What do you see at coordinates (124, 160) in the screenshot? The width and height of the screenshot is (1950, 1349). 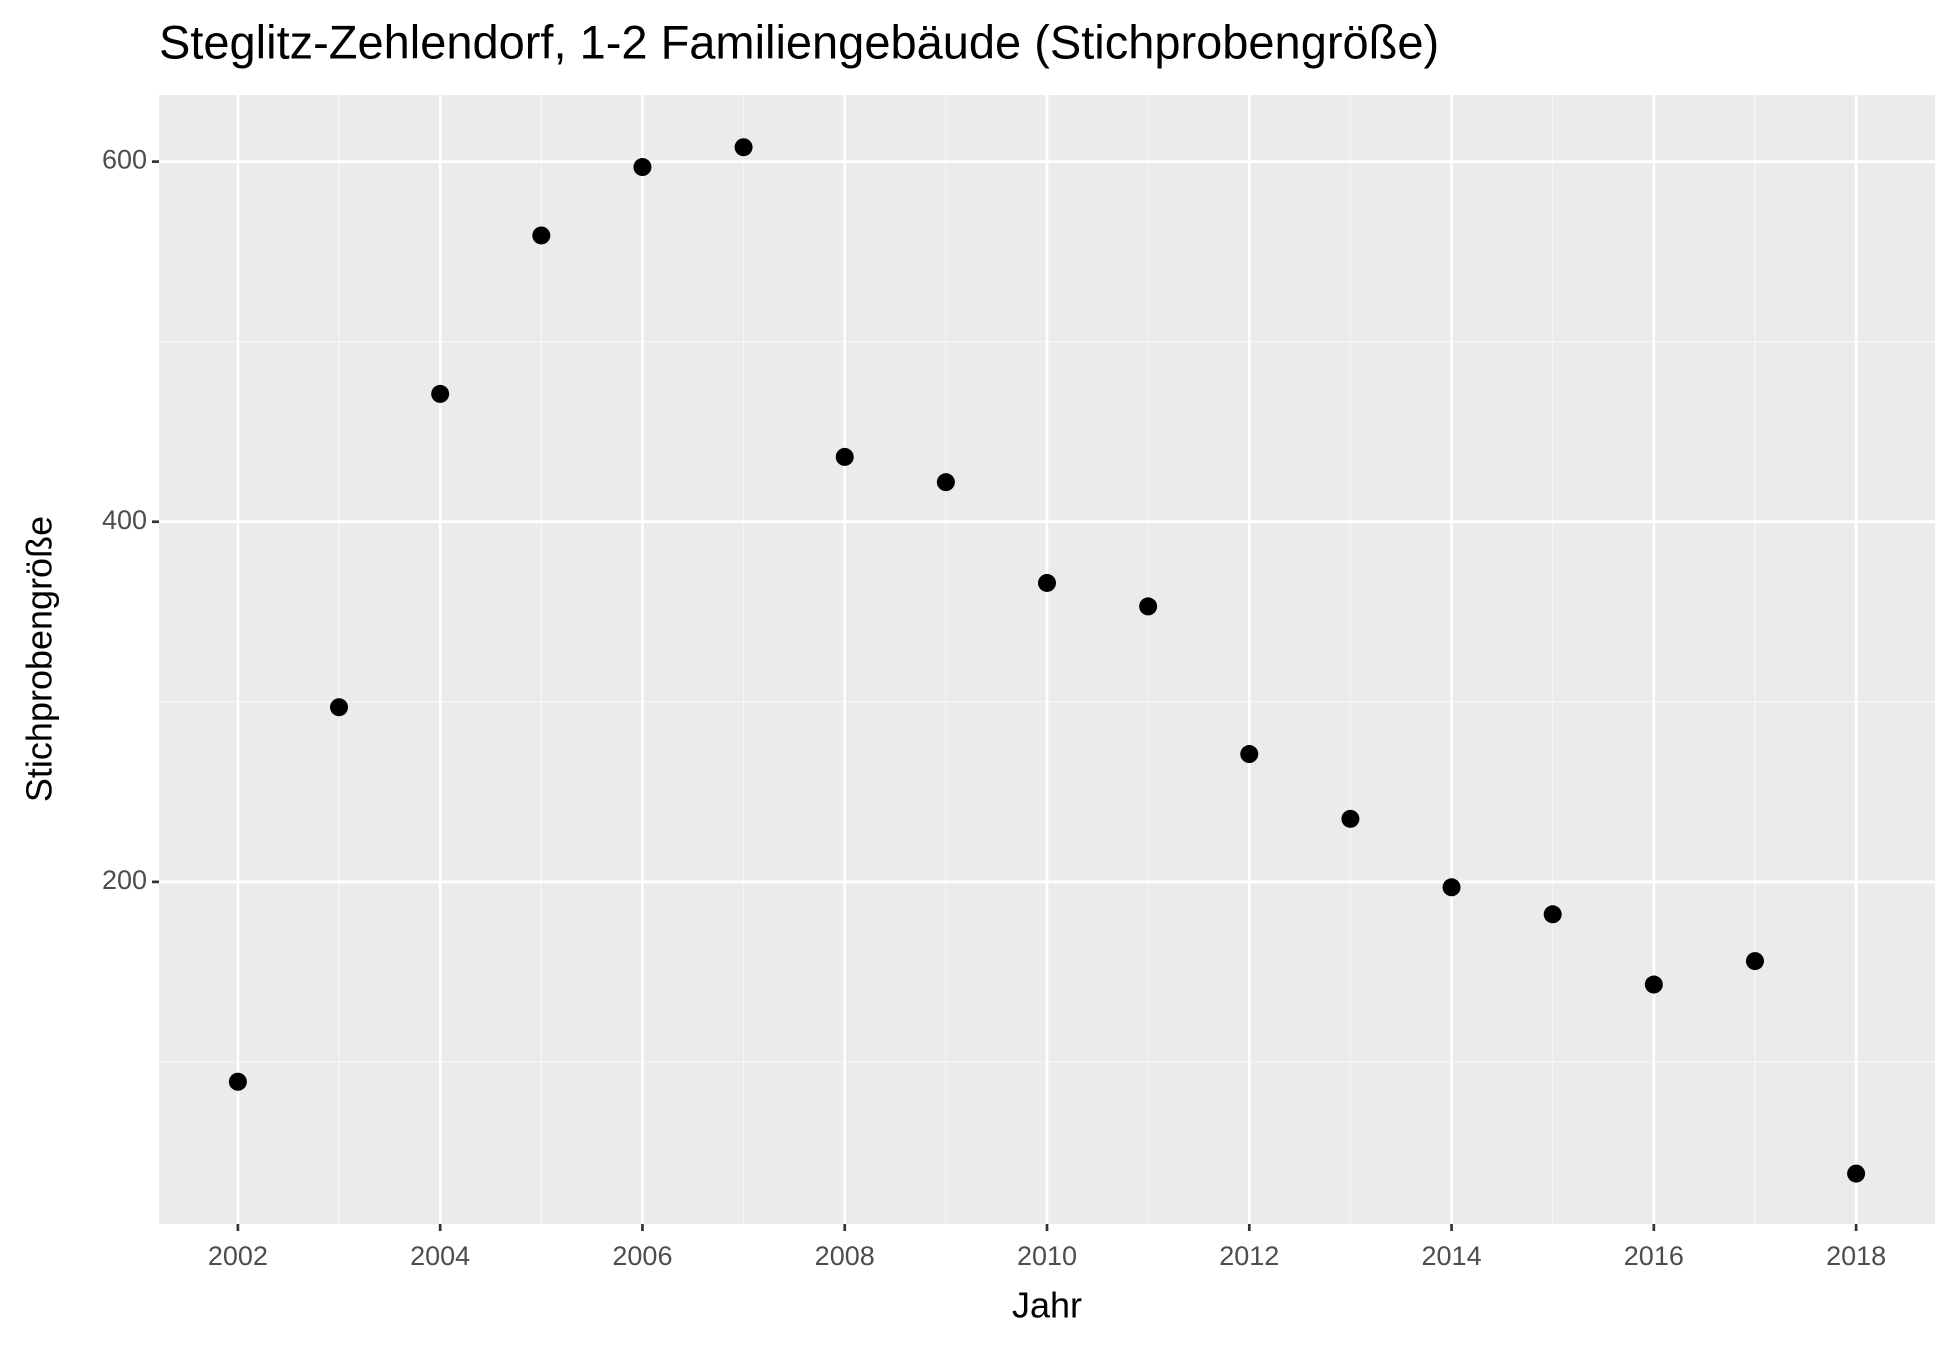 I see `y-tick-label: 600` at bounding box center [124, 160].